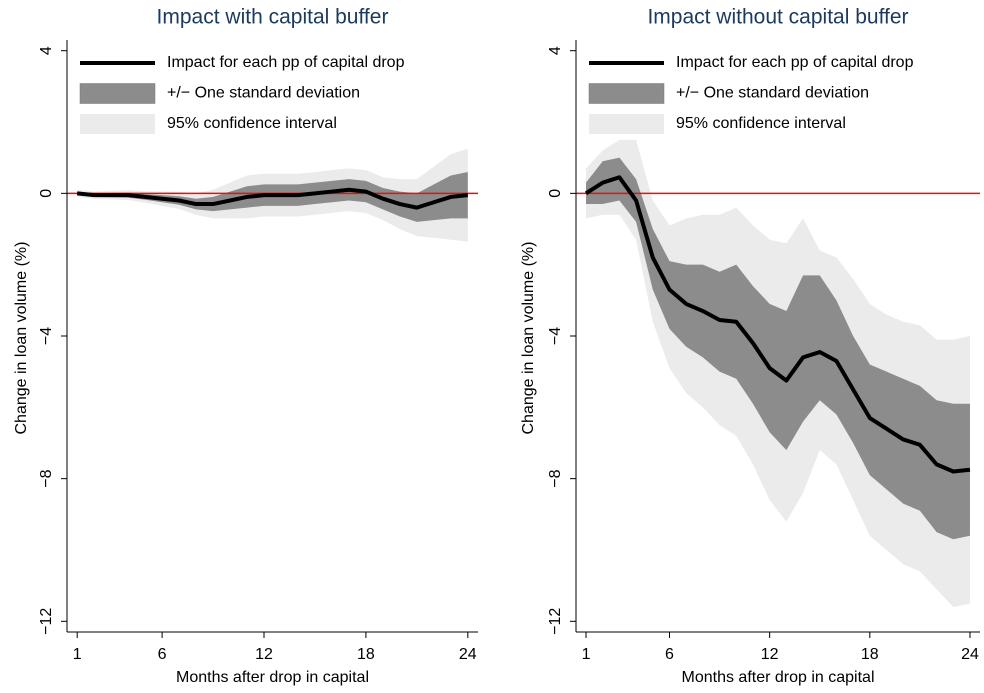 This screenshot has height=693, width=984. I want to click on panel-title: Impact with capital buffer, so click(273, 17).